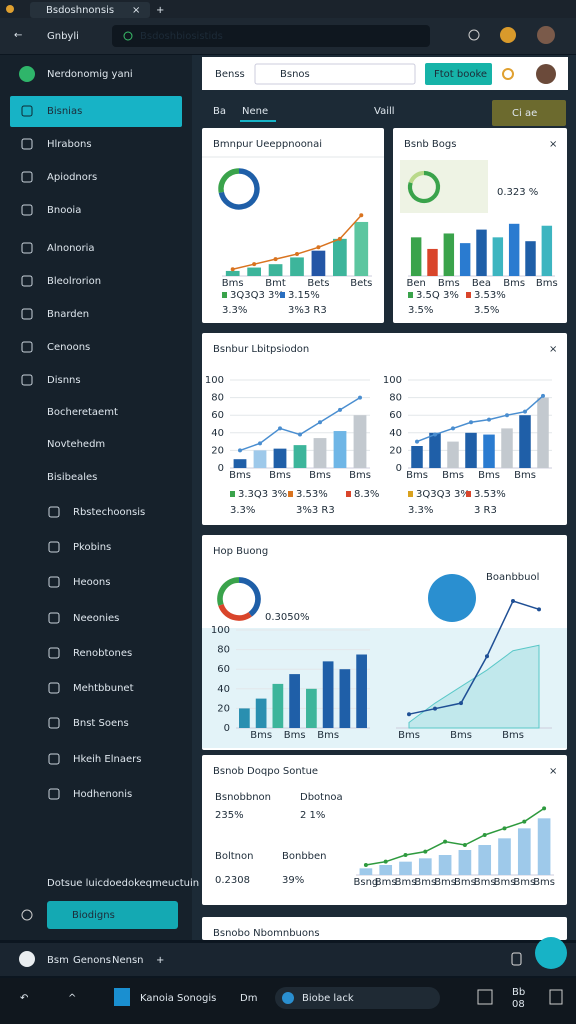  I want to click on nav-item: Hodhenonis, so click(102, 794).